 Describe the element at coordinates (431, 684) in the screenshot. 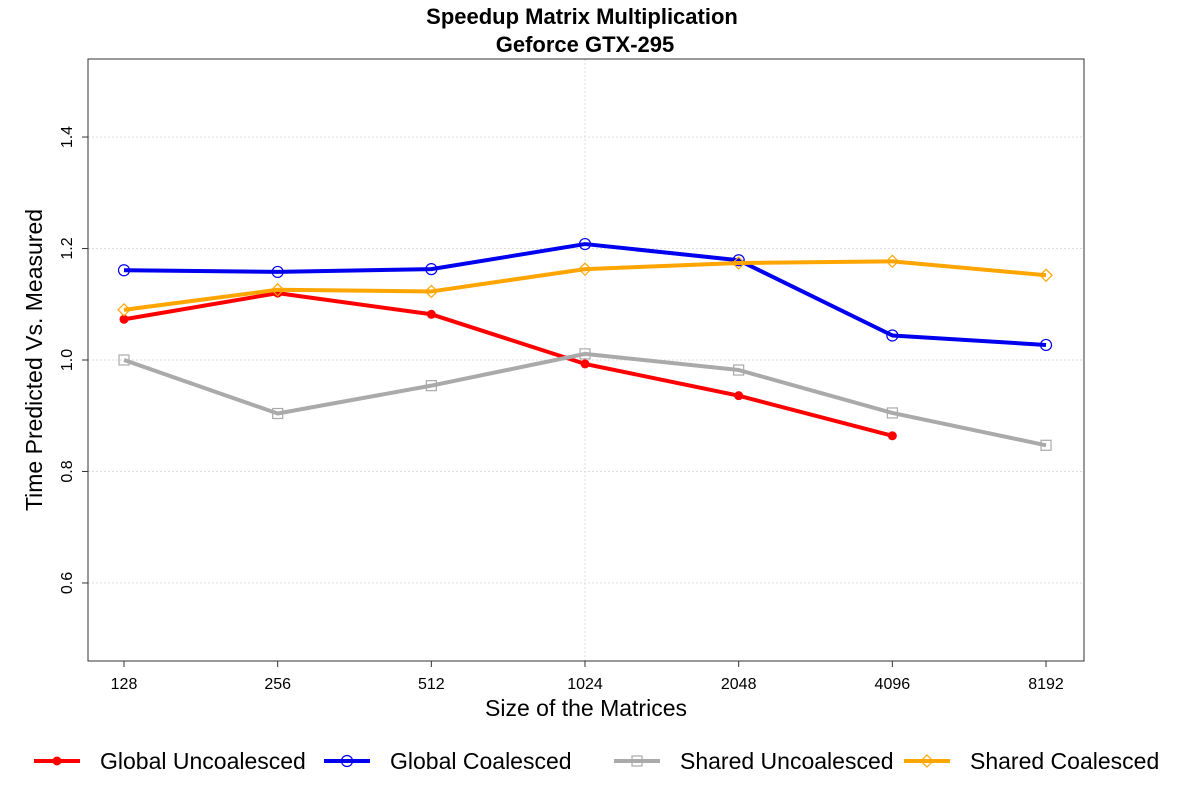

I see `x-tick-label: 512` at that location.